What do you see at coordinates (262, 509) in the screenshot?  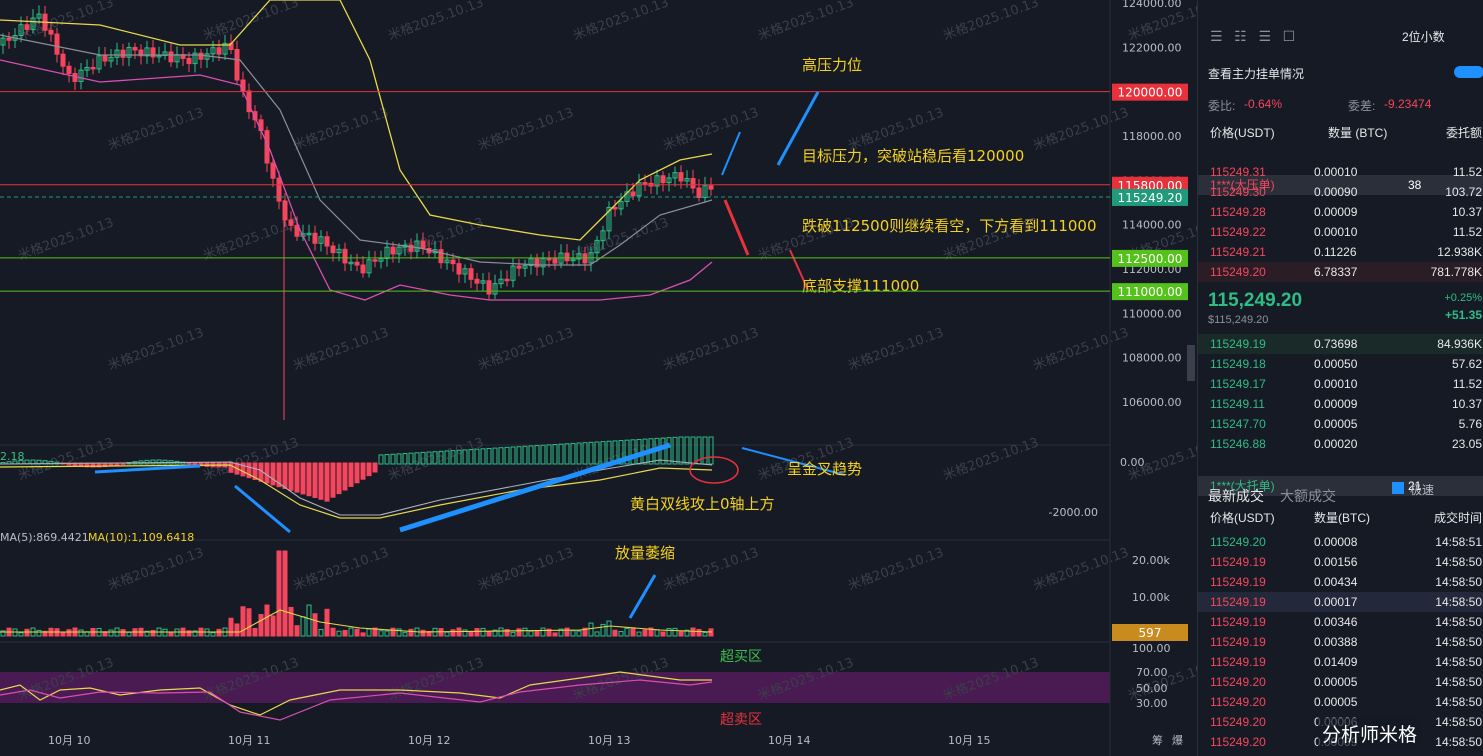 I see `arrow` at bounding box center [262, 509].